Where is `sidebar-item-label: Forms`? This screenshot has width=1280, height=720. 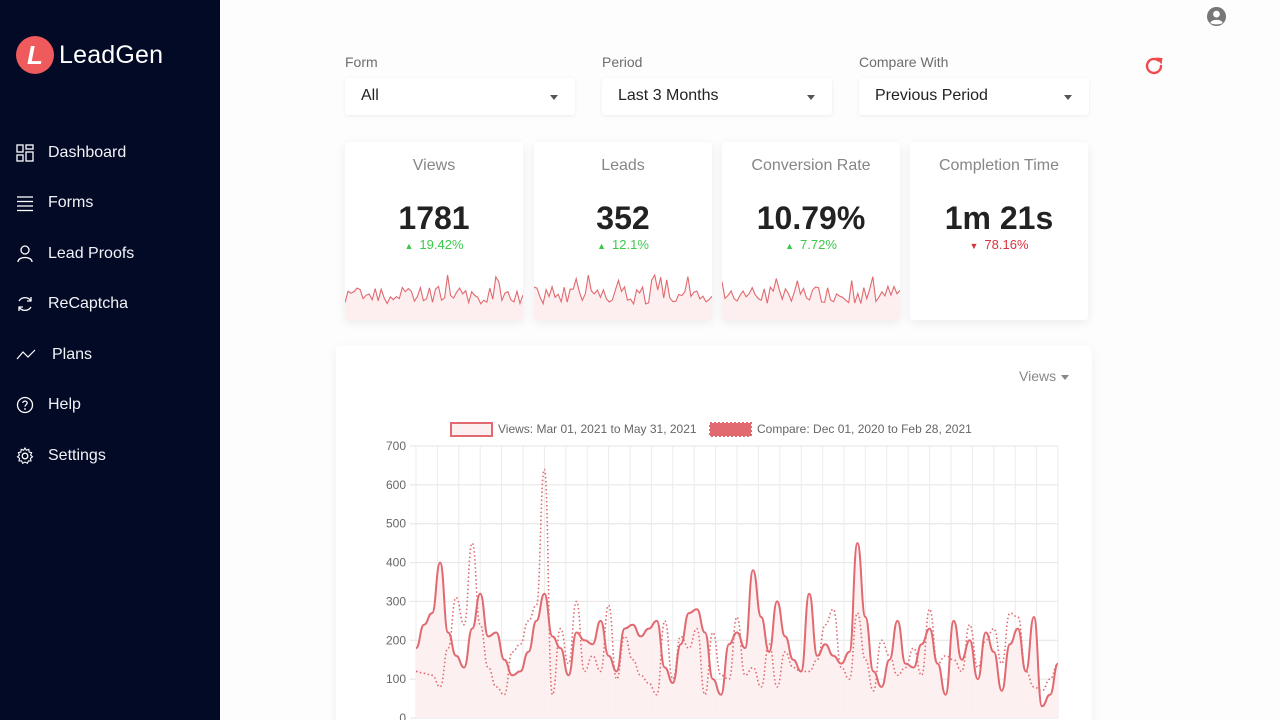 sidebar-item-label: Forms is located at coordinates (71, 202).